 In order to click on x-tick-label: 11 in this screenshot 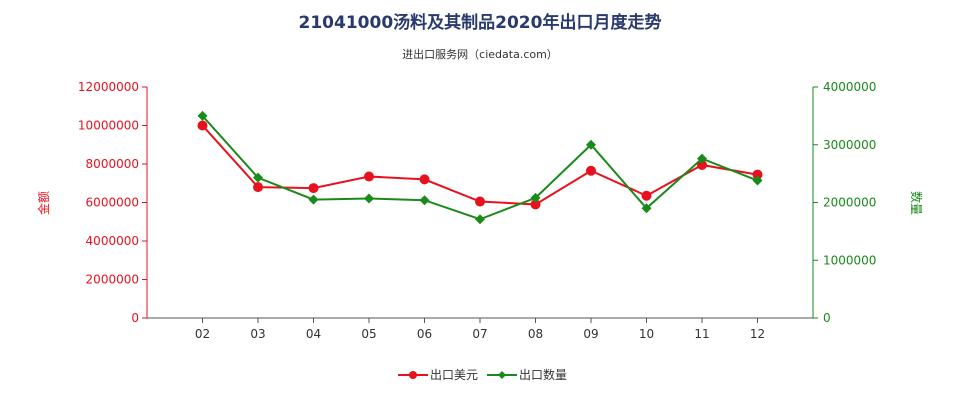, I will do `click(701, 334)`.